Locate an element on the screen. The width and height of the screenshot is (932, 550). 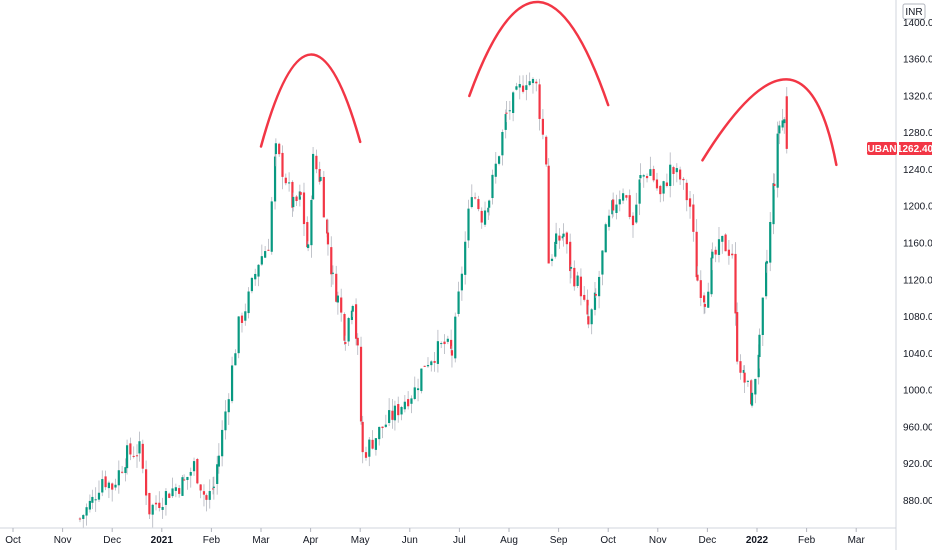
time-tick-label: 2022 is located at coordinates (757, 540).